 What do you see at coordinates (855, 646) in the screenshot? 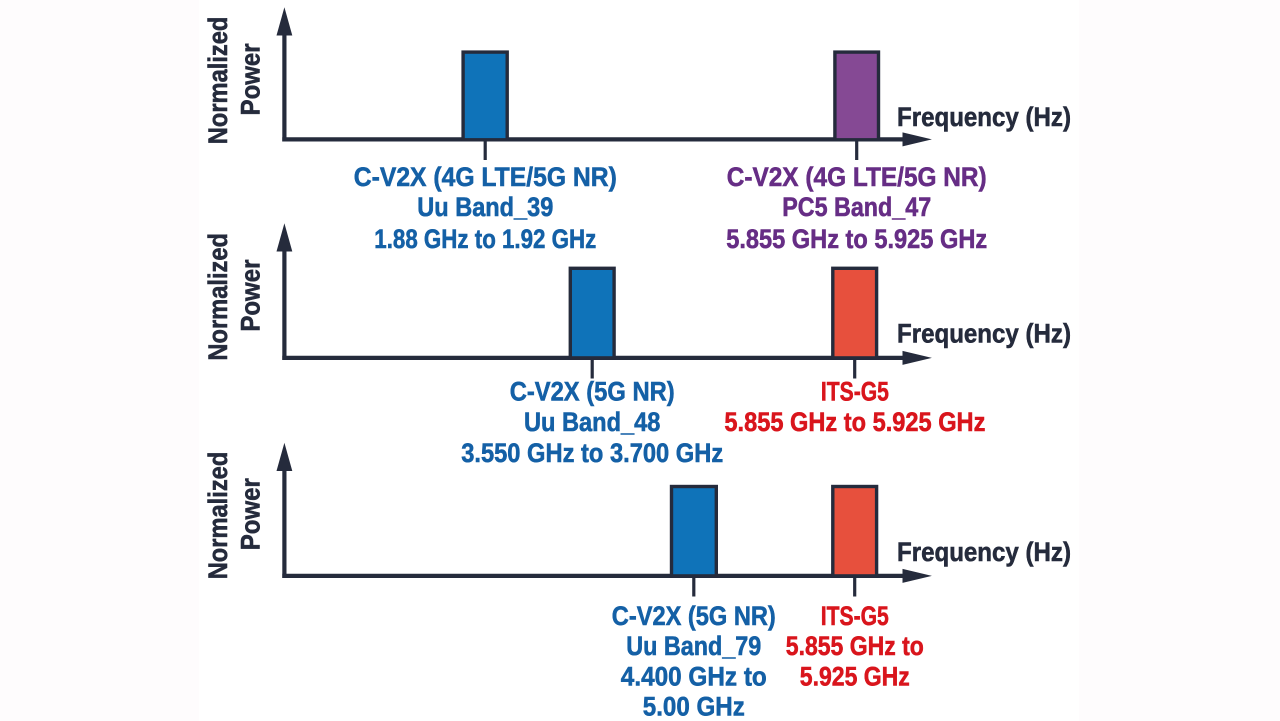
I see `svg-text: 5.855 GHz to` at bounding box center [855, 646].